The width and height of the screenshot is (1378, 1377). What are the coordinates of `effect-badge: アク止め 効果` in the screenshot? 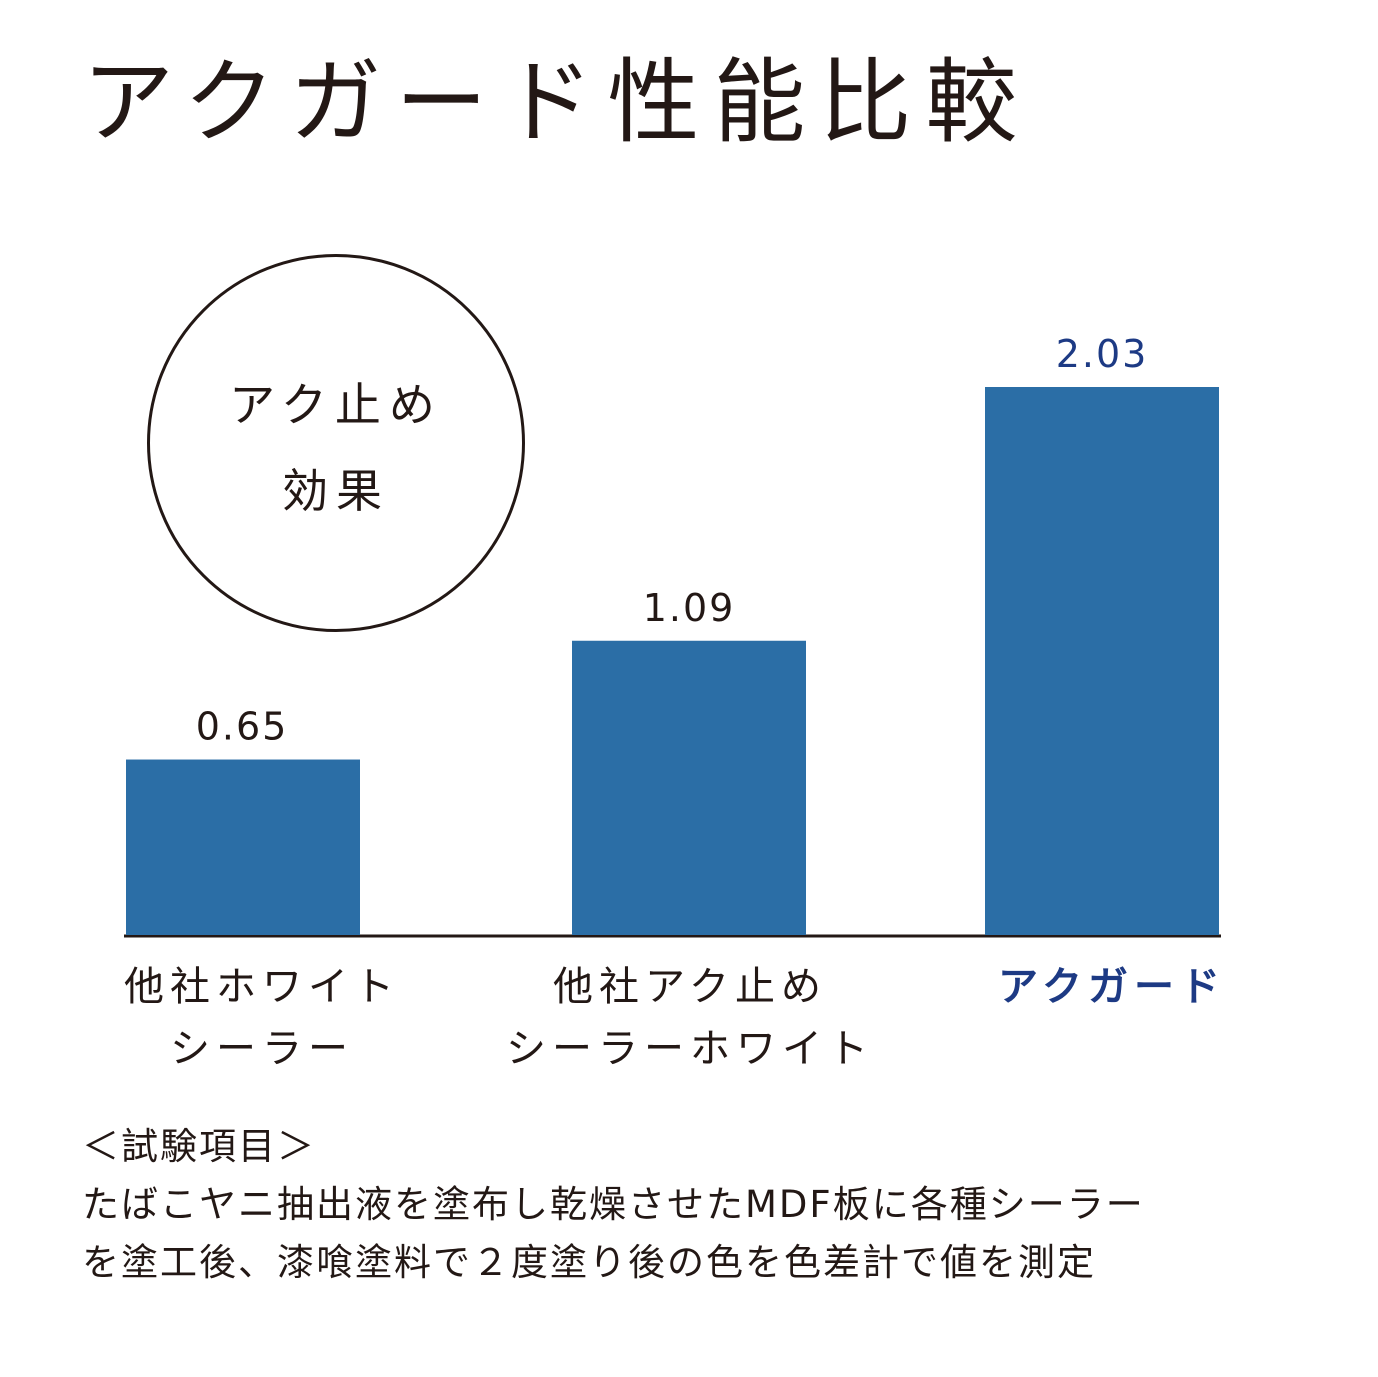 It's located at (336, 443).